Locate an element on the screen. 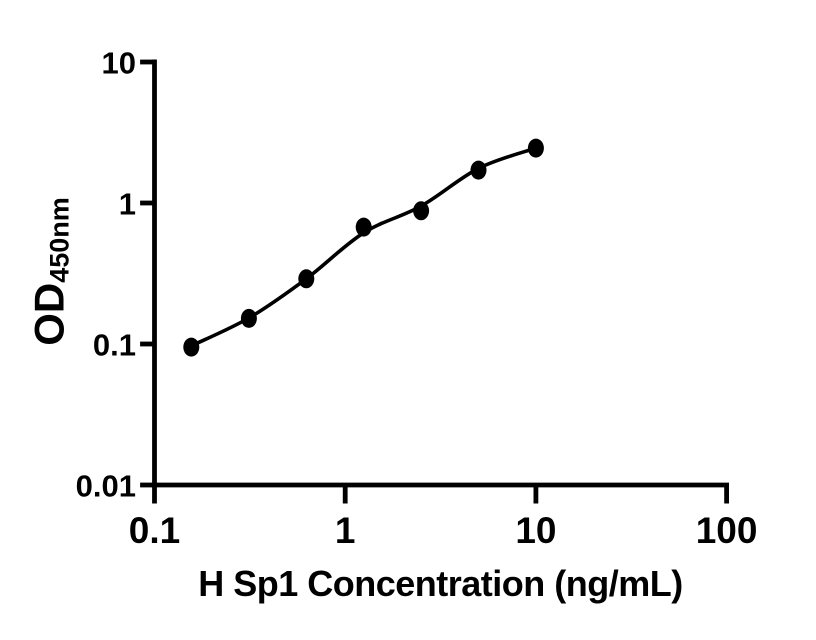 This screenshot has width=816, height=640. y-tick-label: 1 is located at coordinates (127, 204).